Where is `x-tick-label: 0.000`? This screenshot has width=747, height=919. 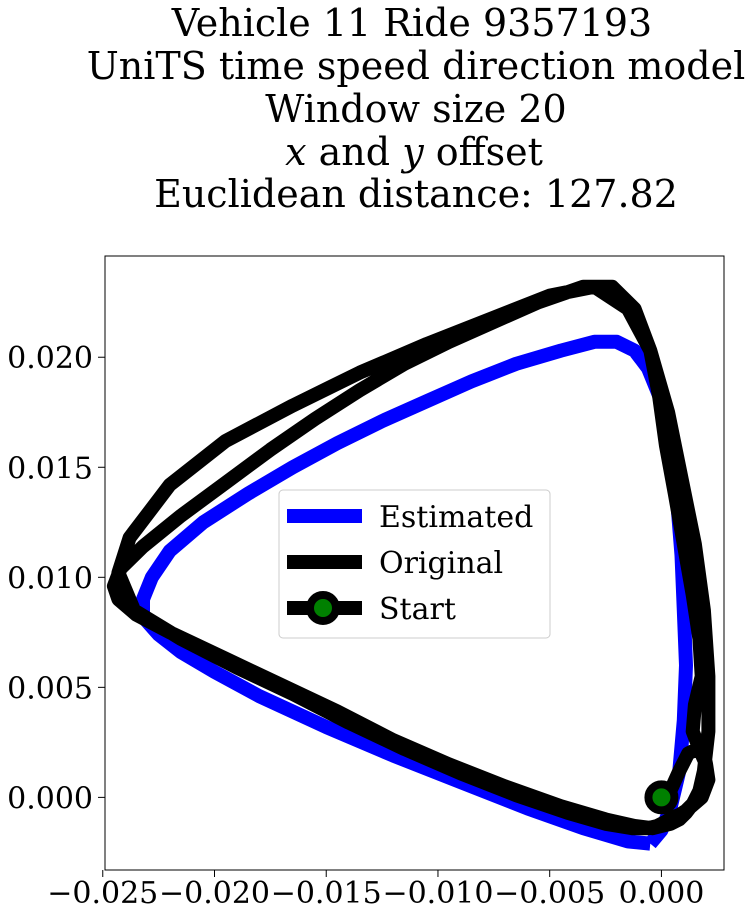
x-tick-label: 0.000 is located at coordinates (661, 893).